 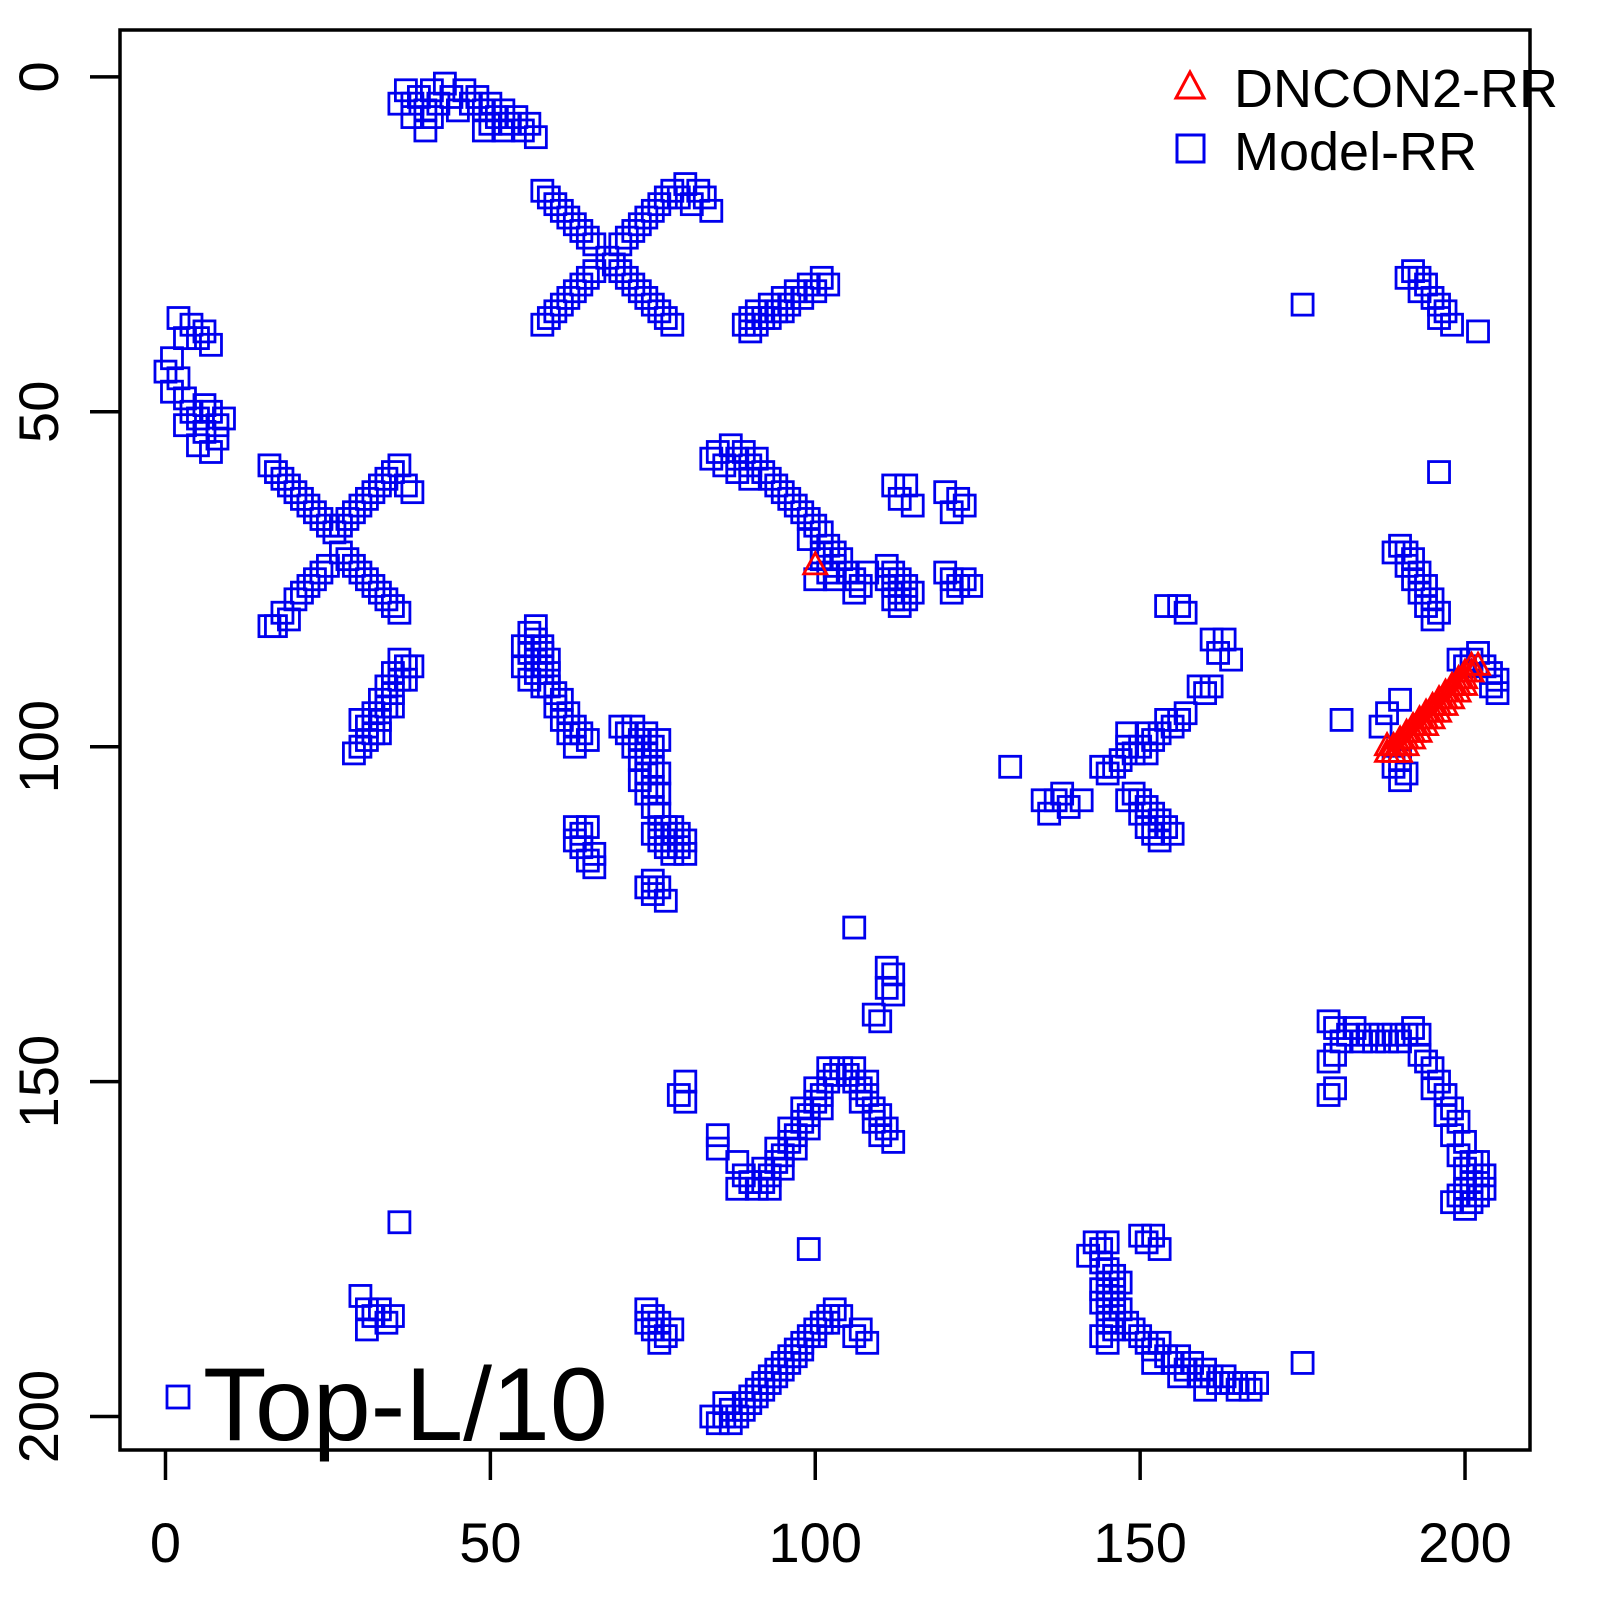 What do you see at coordinates (38, 1081) in the screenshot?
I see `y-tick-label: 150` at bounding box center [38, 1081].